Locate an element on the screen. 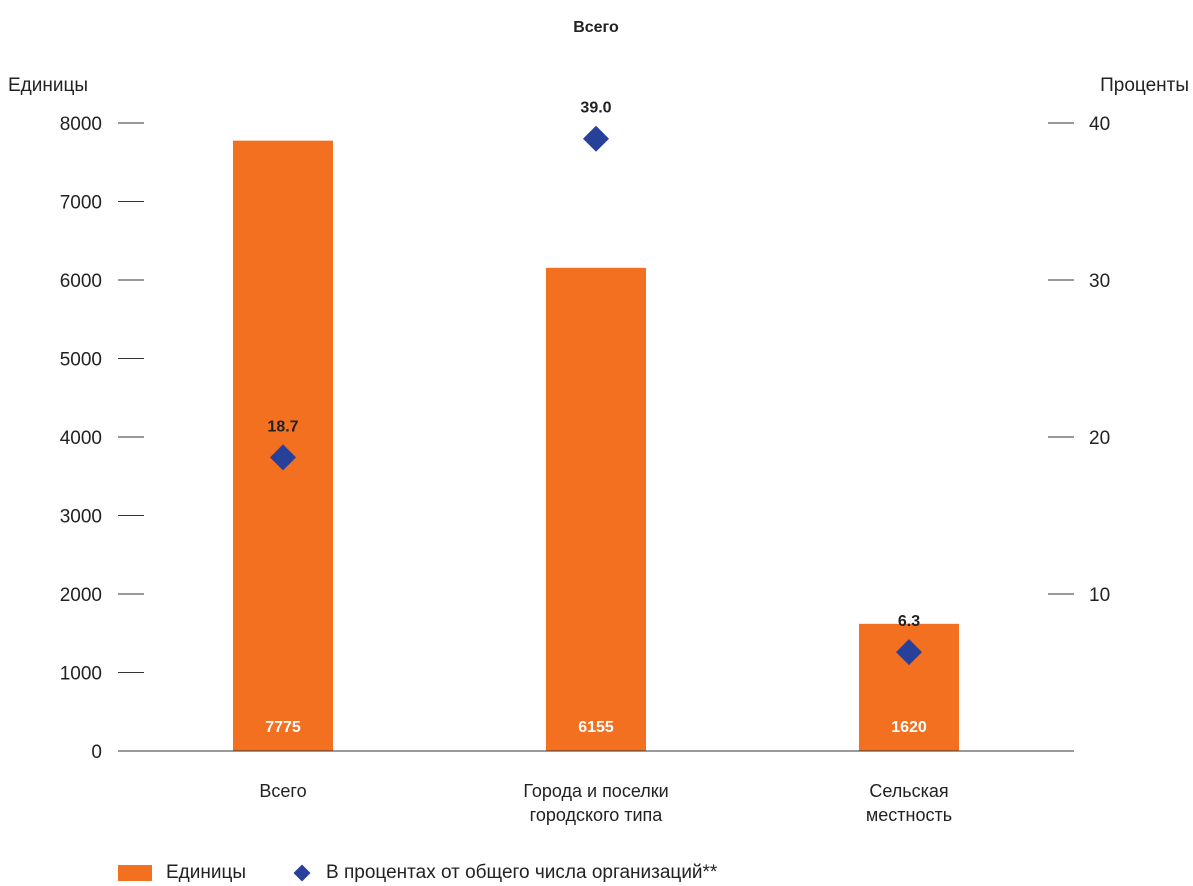 The height and width of the screenshot is (886, 1193). x-tick-label: местность is located at coordinates (909, 815).